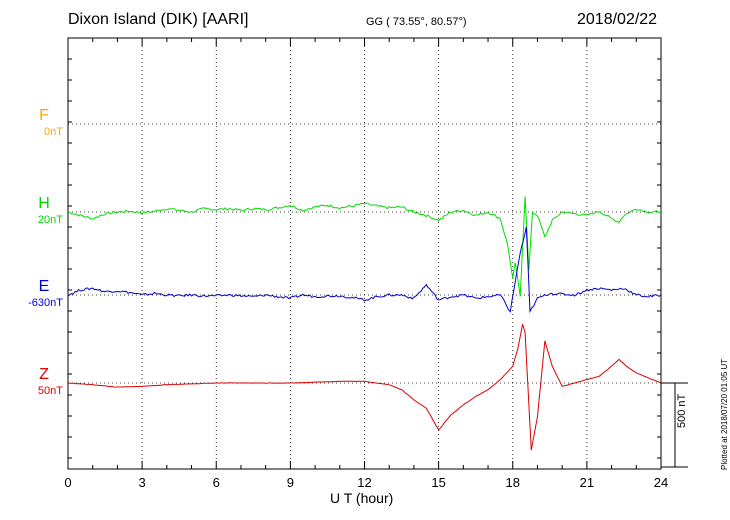  I want to click on component-letter-z: Z, so click(44, 374).